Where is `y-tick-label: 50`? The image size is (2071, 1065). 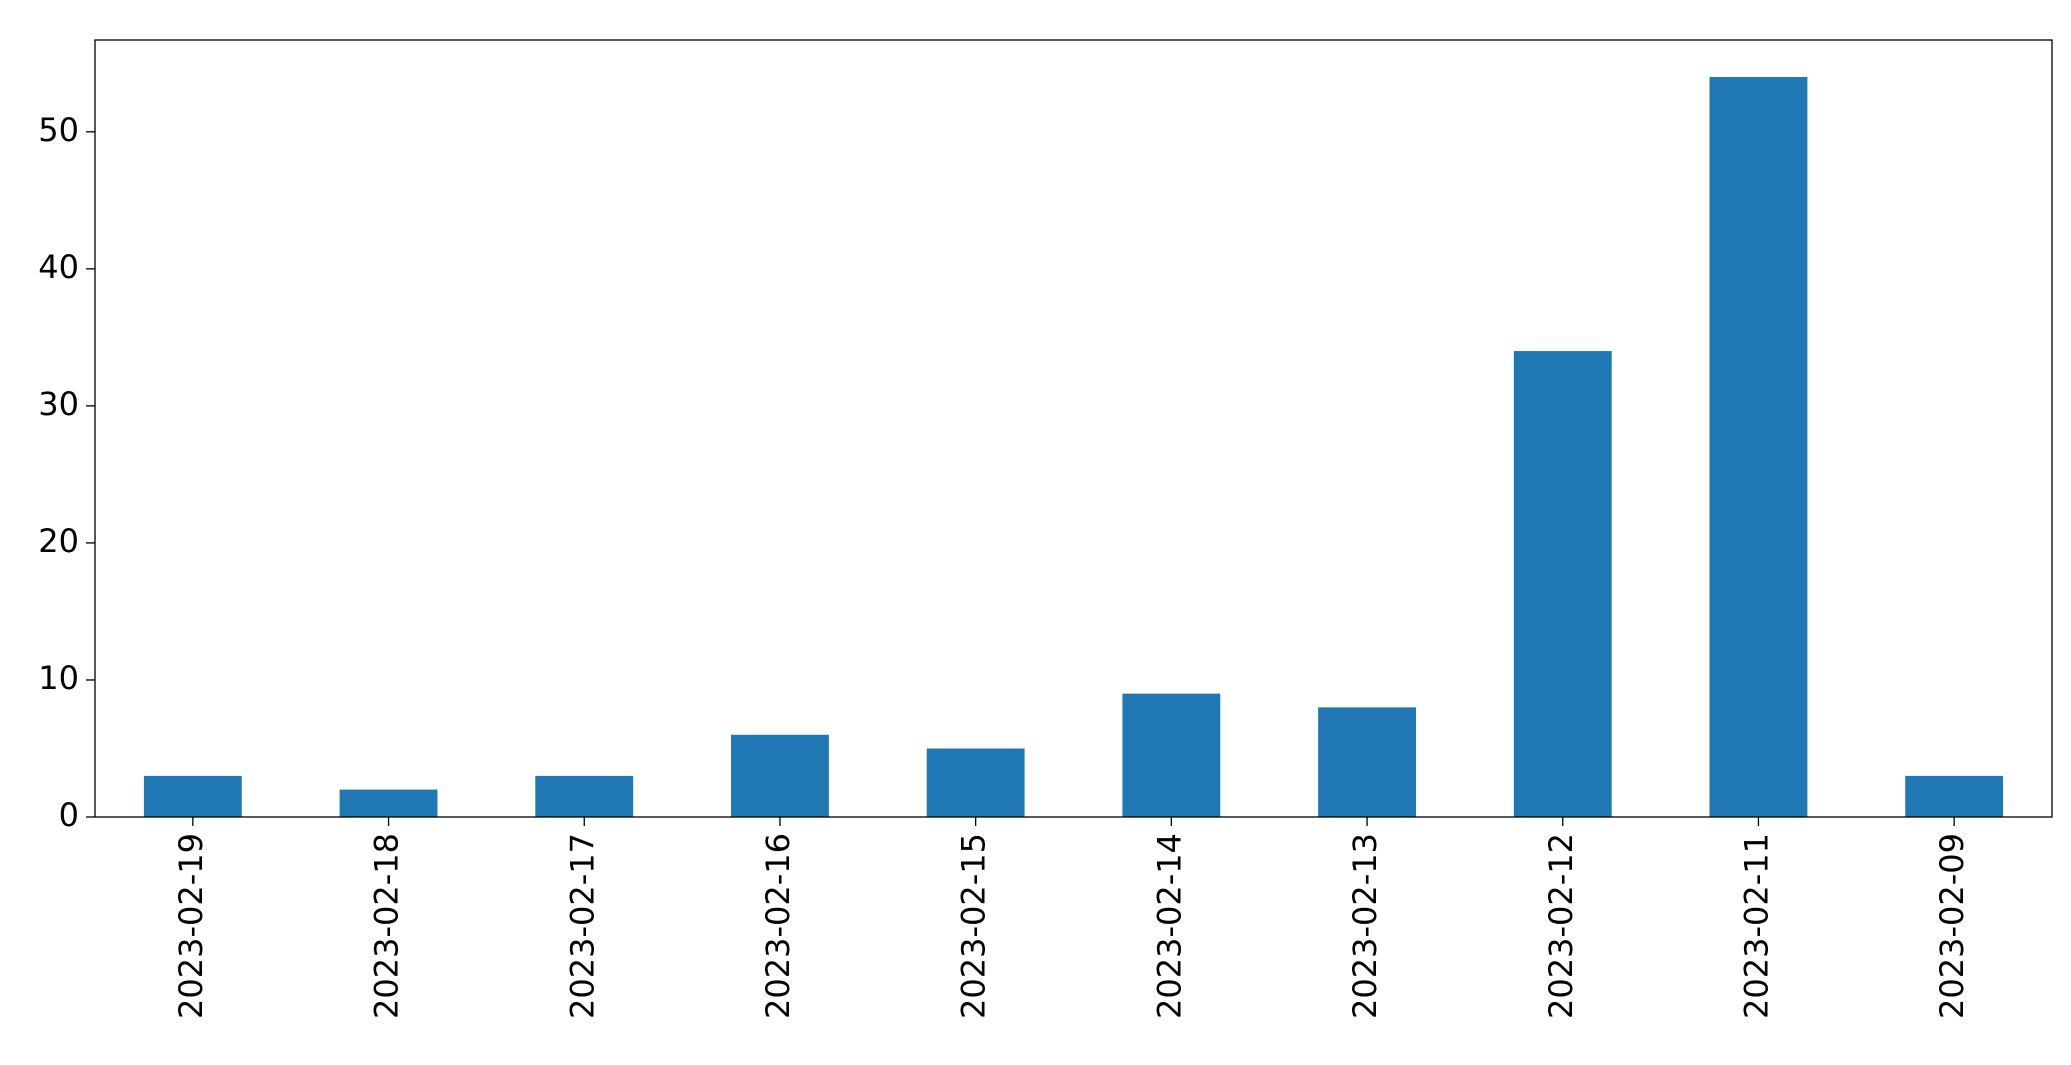 y-tick-label: 50 is located at coordinates (58, 130).